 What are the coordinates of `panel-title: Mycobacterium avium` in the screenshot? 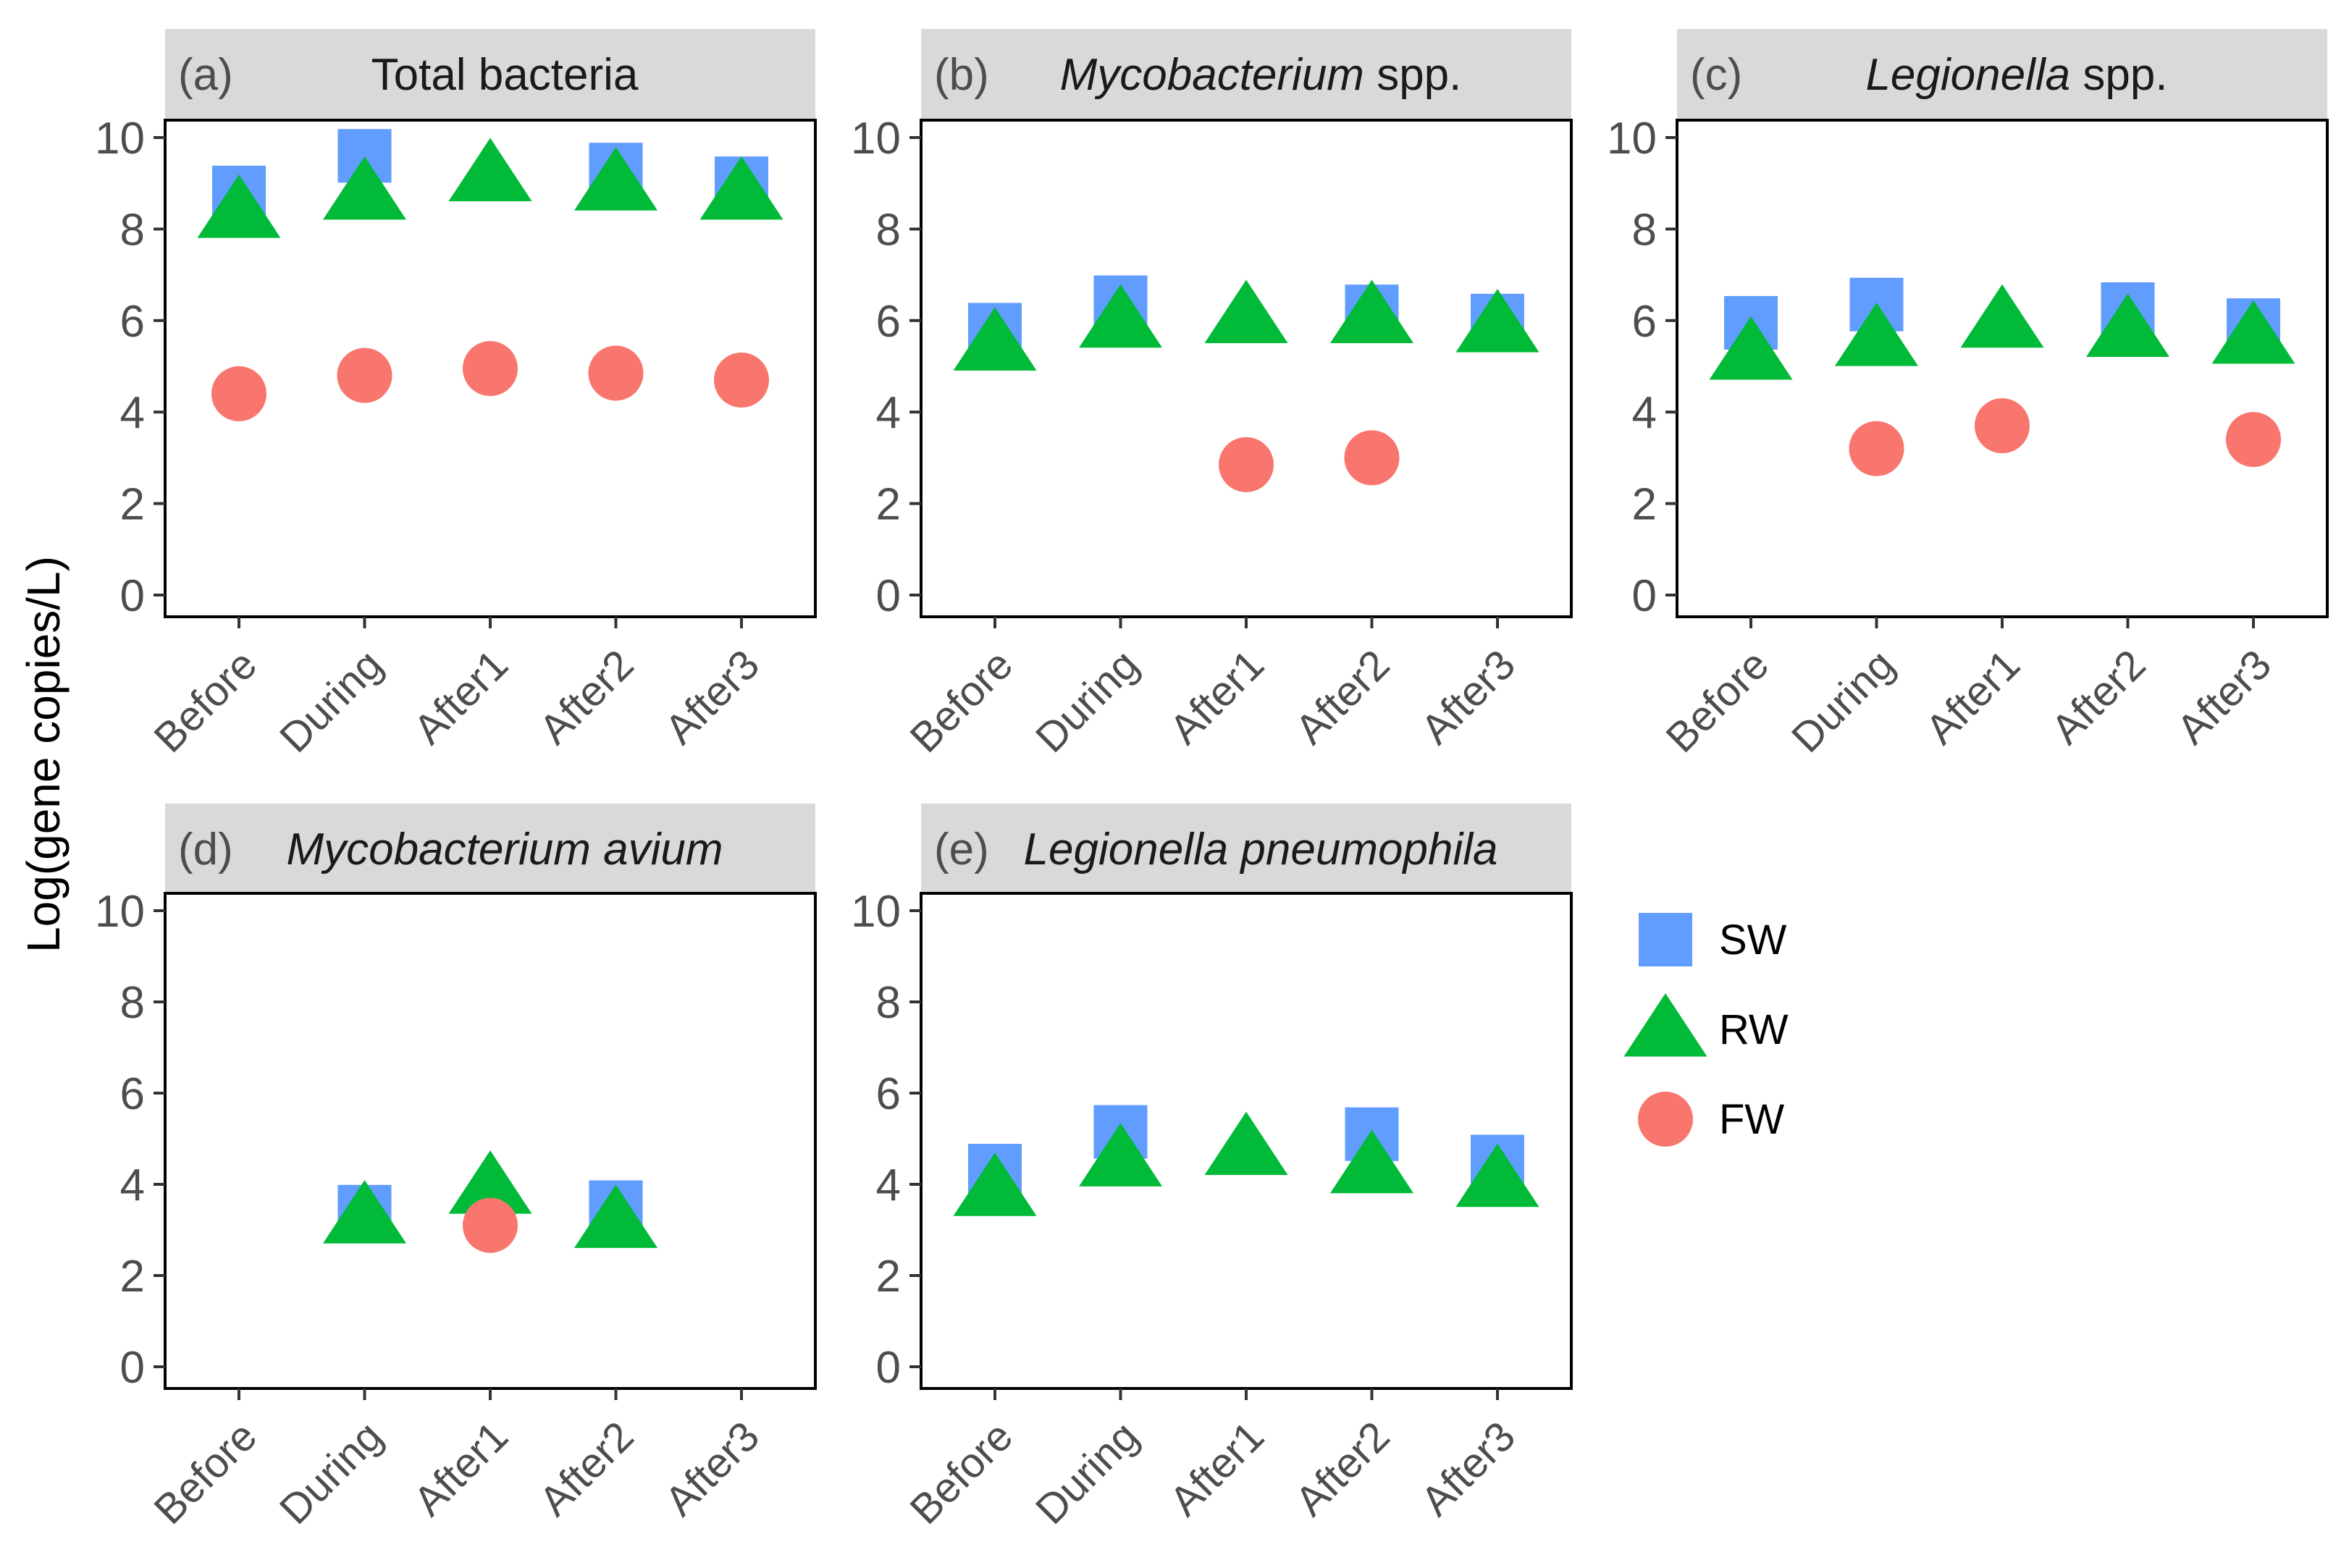 It's located at (505, 850).